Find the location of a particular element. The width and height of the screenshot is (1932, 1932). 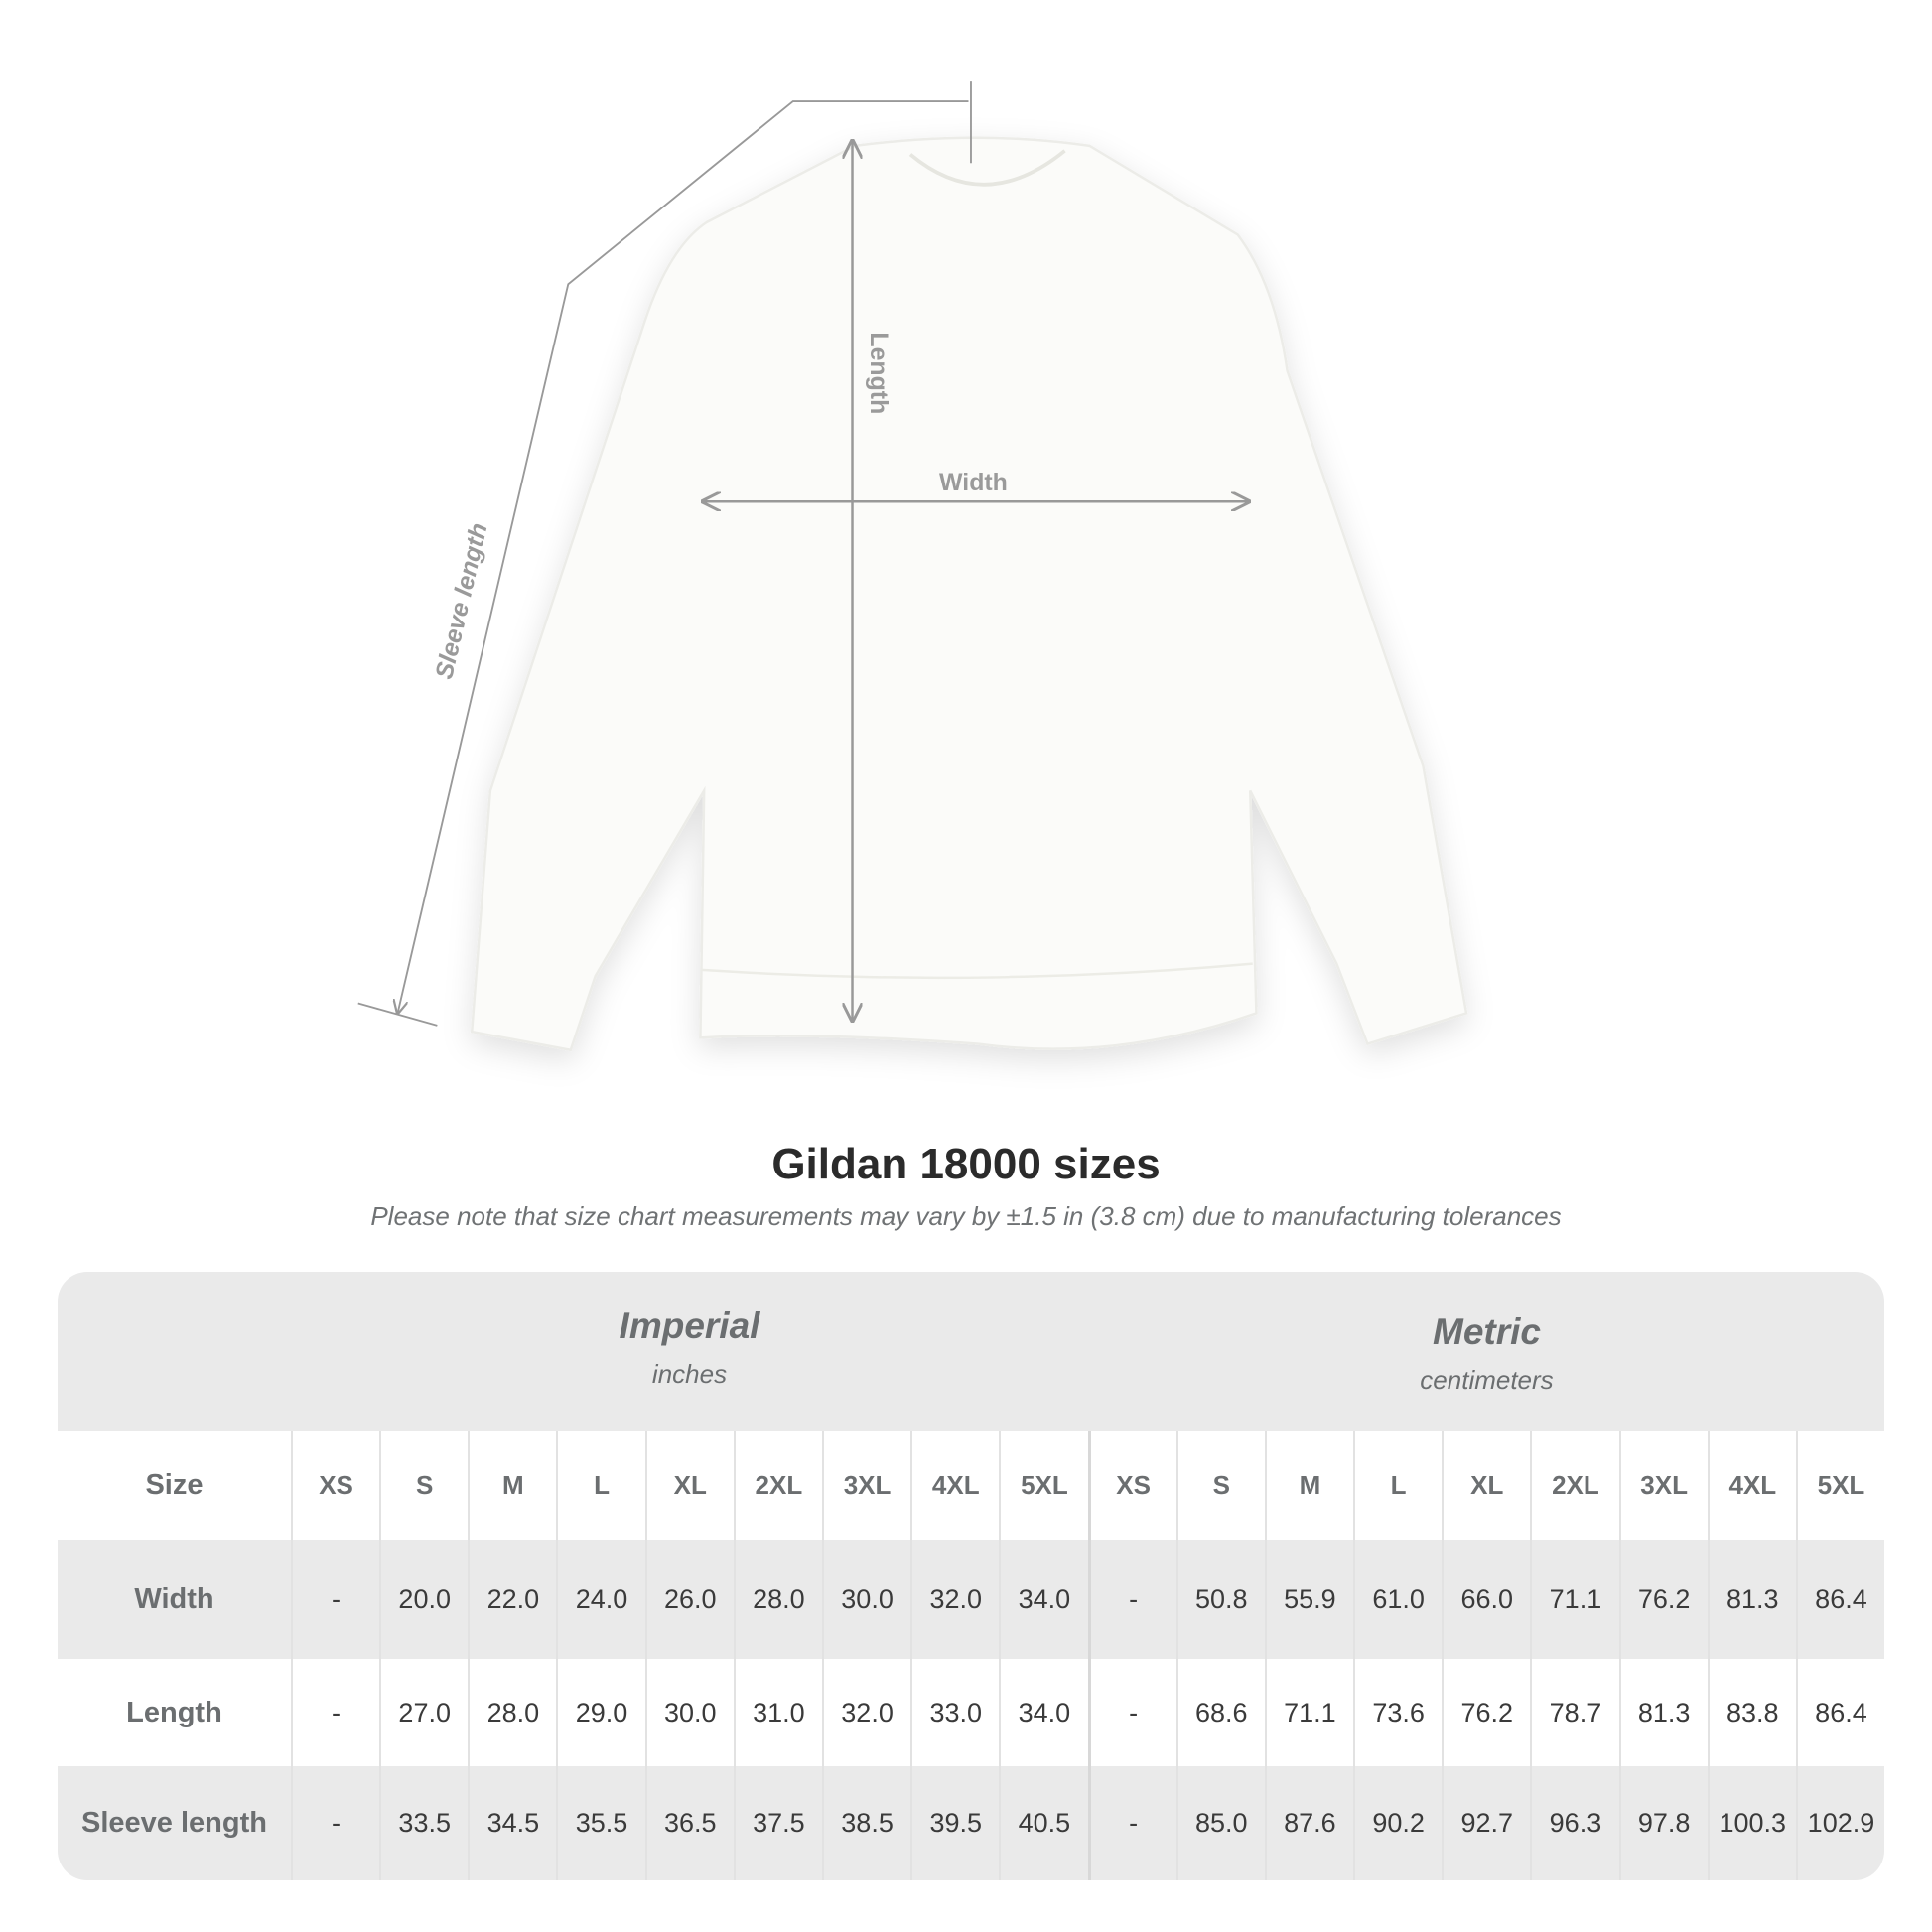

imperial-label: Imperial is located at coordinates (690, 1326).